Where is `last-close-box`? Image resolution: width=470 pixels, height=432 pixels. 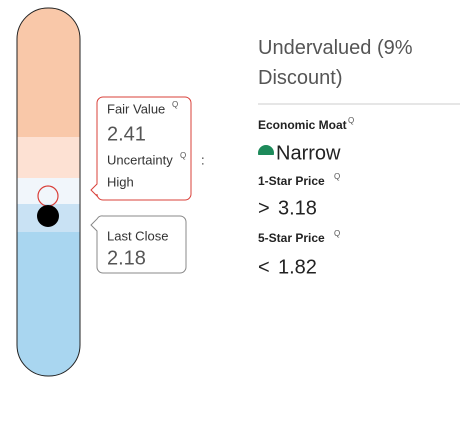
last-close-box is located at coordinates (138, 244).